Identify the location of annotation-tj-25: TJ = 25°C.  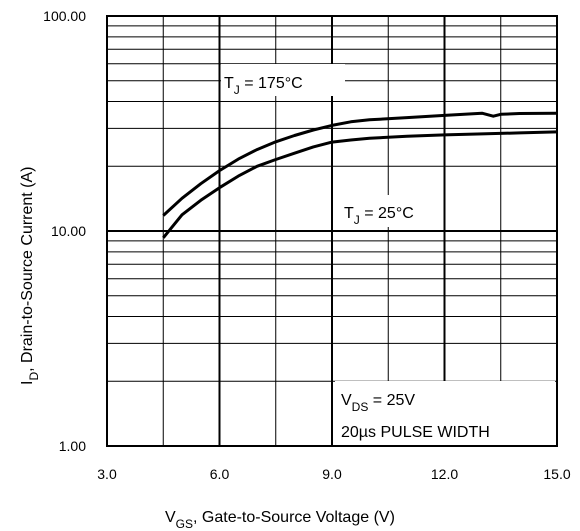
(391, 211).